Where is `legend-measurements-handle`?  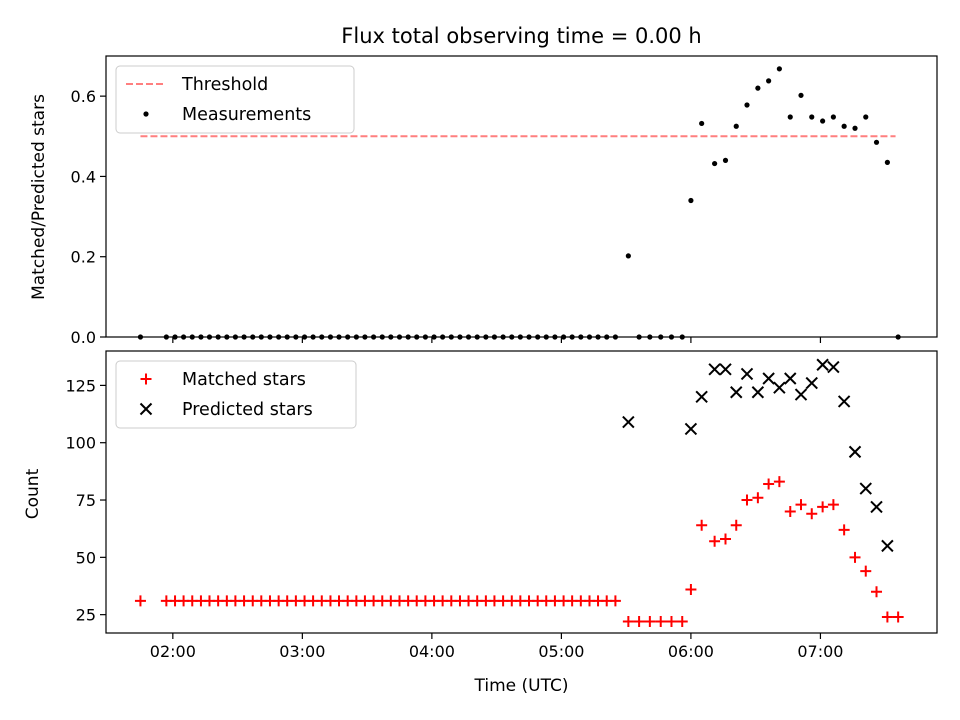 legend-measurements-handle is located at coordinates (146, 114).